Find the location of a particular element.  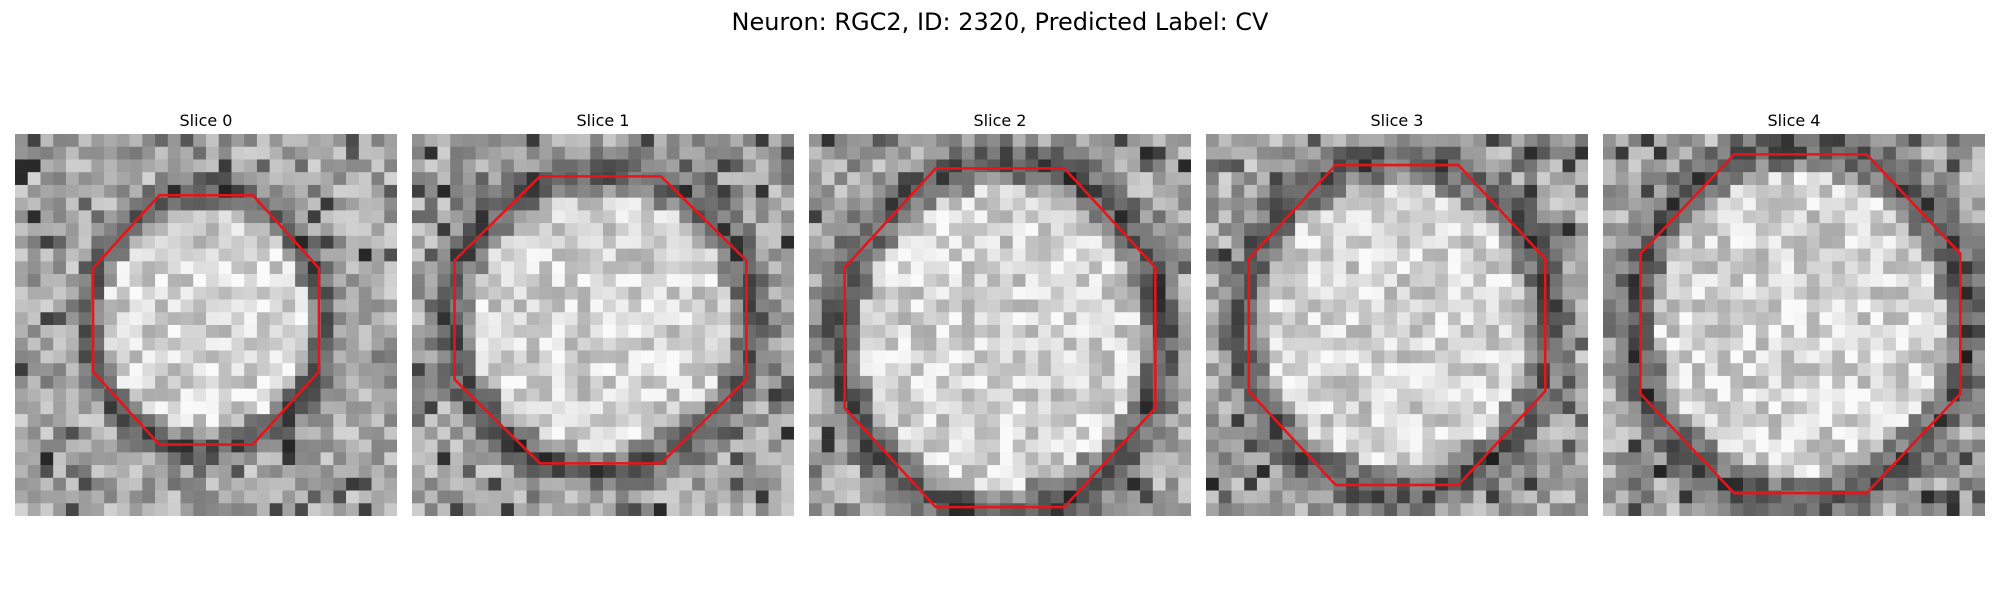

slice-panel-0: Slice 0 is located at coordinates (206, 313).